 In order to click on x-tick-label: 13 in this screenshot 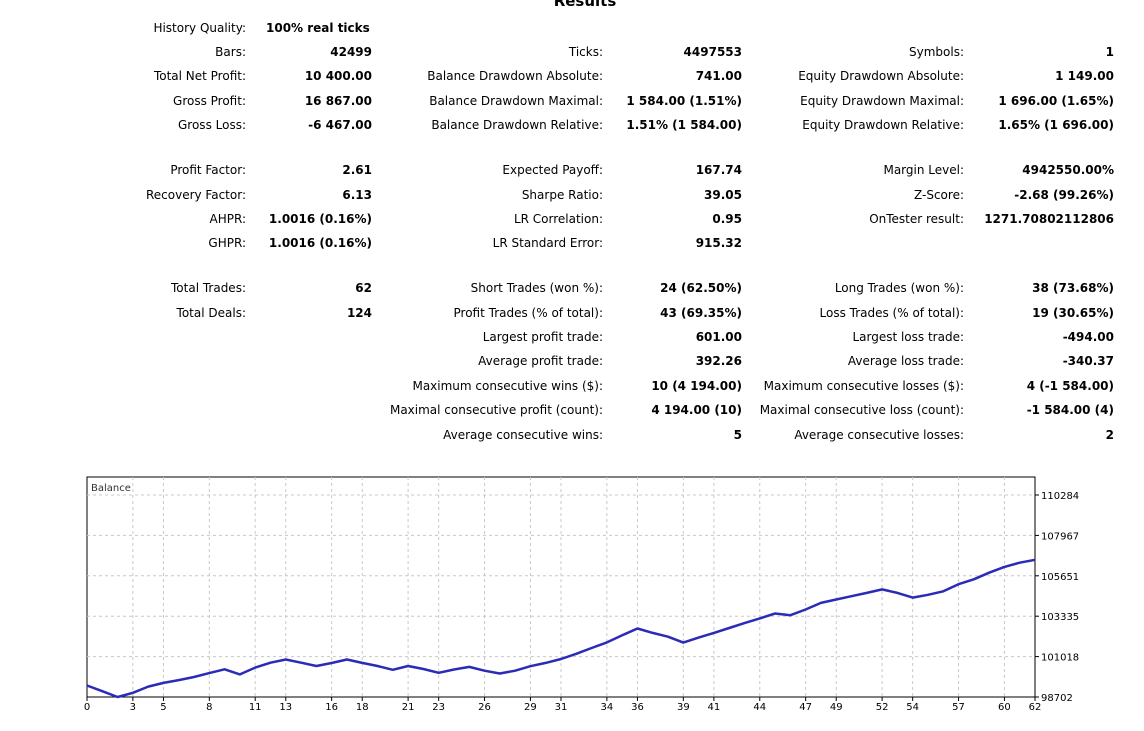, I will do `click(285, 707)`.